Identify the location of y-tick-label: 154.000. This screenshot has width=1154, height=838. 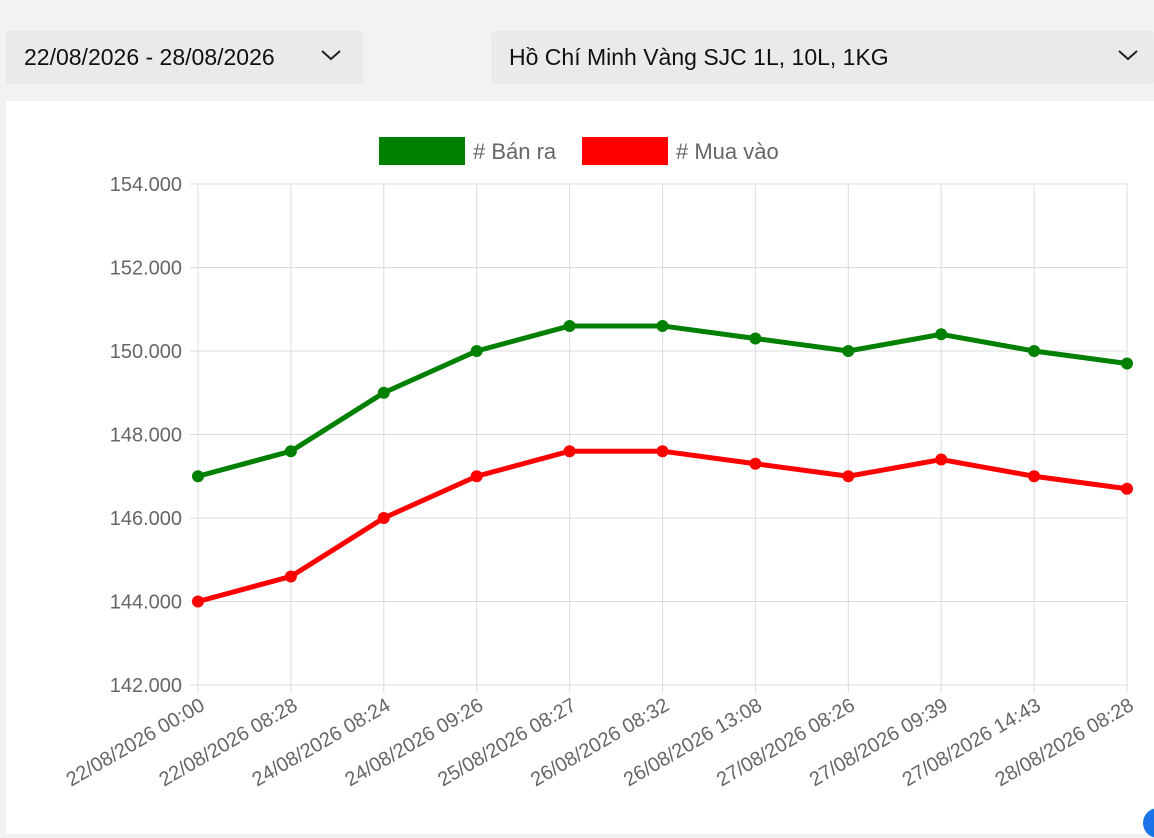
(146, 185).